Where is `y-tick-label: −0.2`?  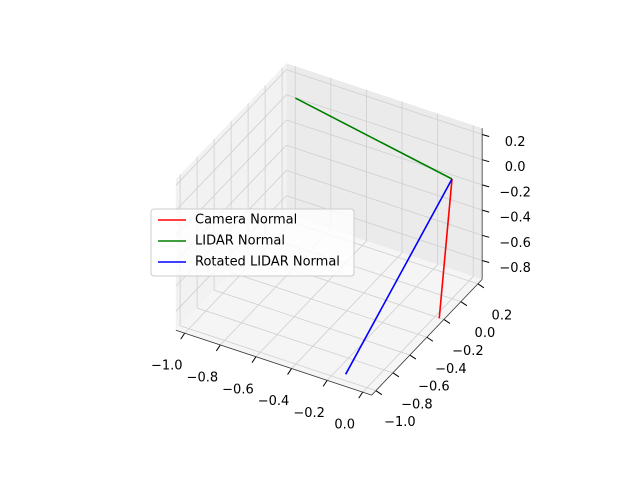 y-tick-label: −0.2 is located at coordinates (468, 351).